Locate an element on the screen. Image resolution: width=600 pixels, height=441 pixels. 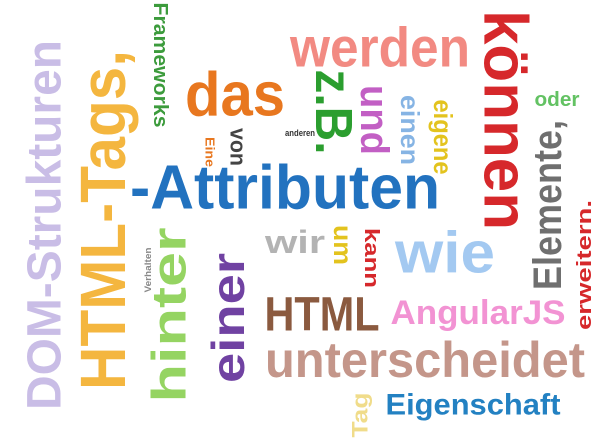
word: AngularJS is located at coordinates (478, 313).